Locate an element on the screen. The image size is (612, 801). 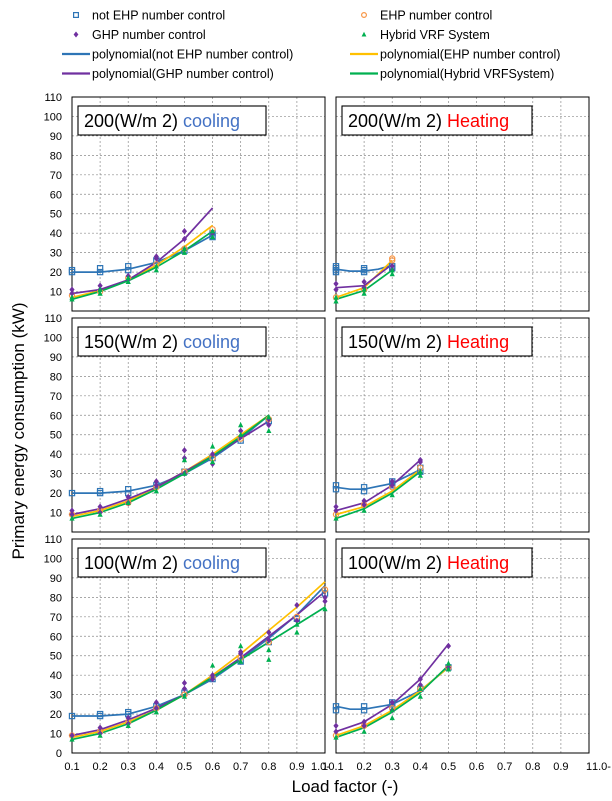
legend-label: EHP number control is located at coordinates (436, 16).